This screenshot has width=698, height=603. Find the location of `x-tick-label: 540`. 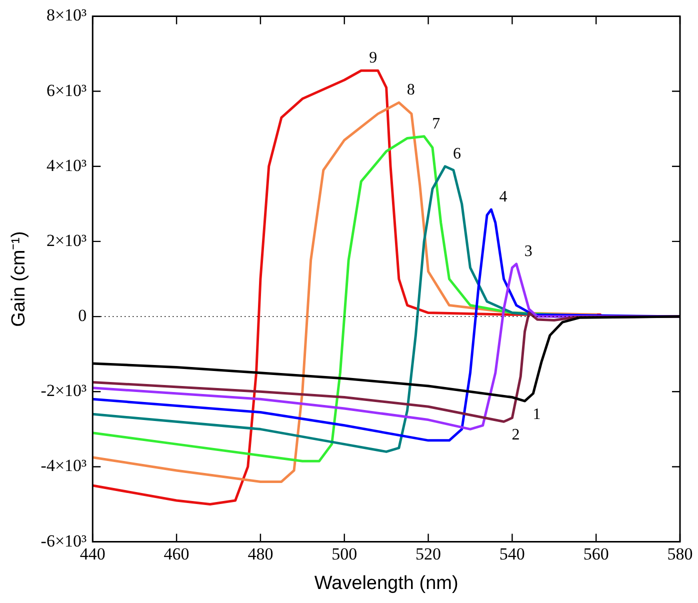

x-tick-label: 540 is located at coordinates (512, 554).